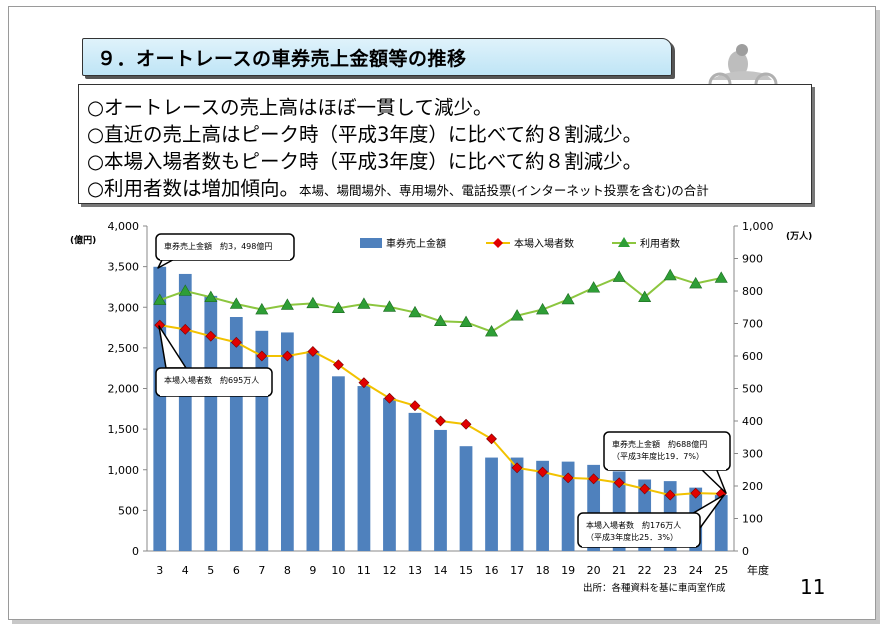 The image size is (887, 628). What do you see at coordinates (658, 456) in the screenshot?
I see `callout-sales-latest-text: （平成3年度比19．7%）` at bounding box center [658, 456].